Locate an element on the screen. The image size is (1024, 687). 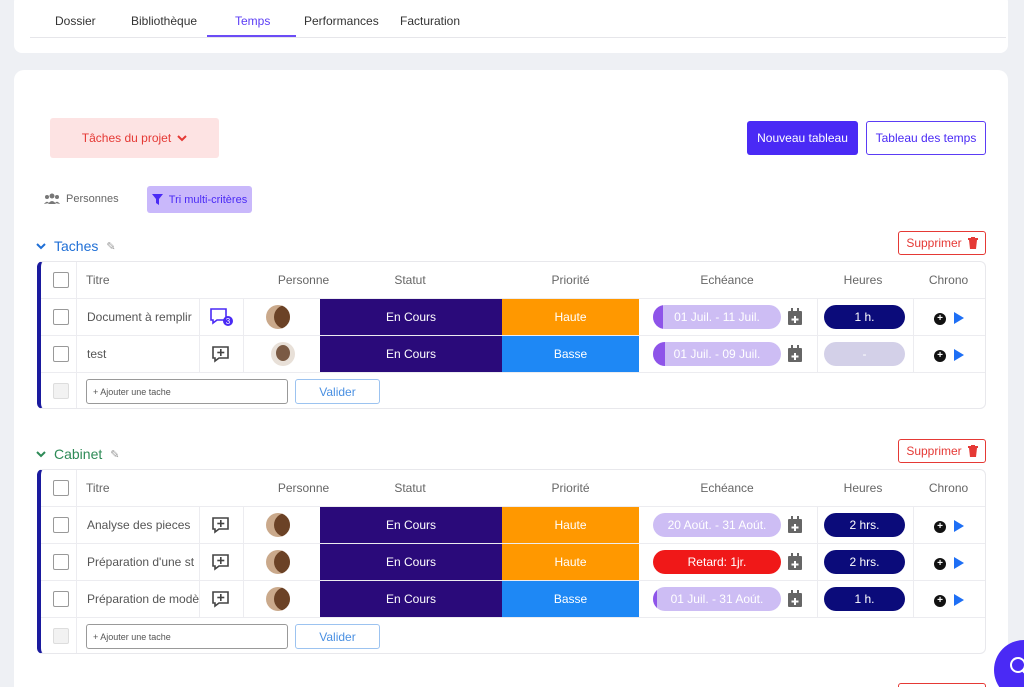
time-table-button: Tableau des temps is located at coordinates (926, 138).